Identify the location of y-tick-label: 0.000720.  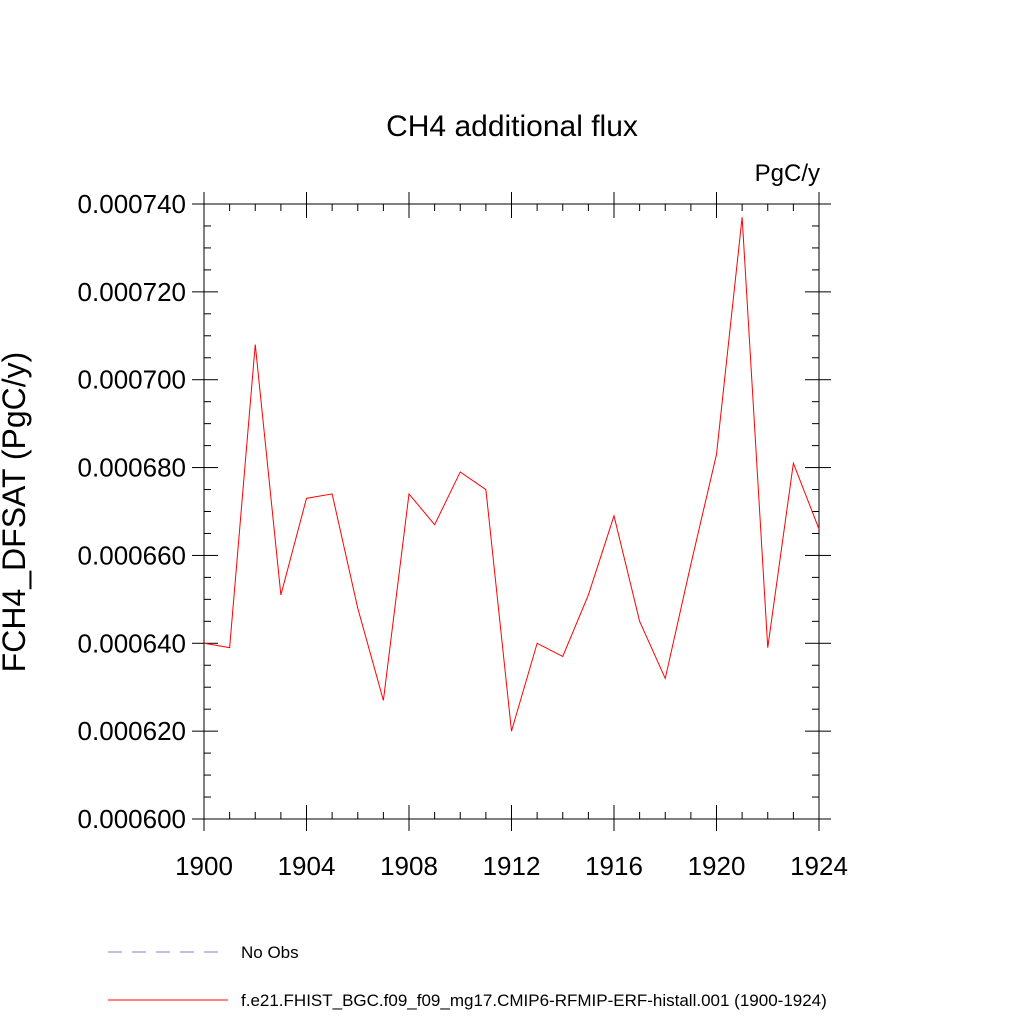
(132, 292).